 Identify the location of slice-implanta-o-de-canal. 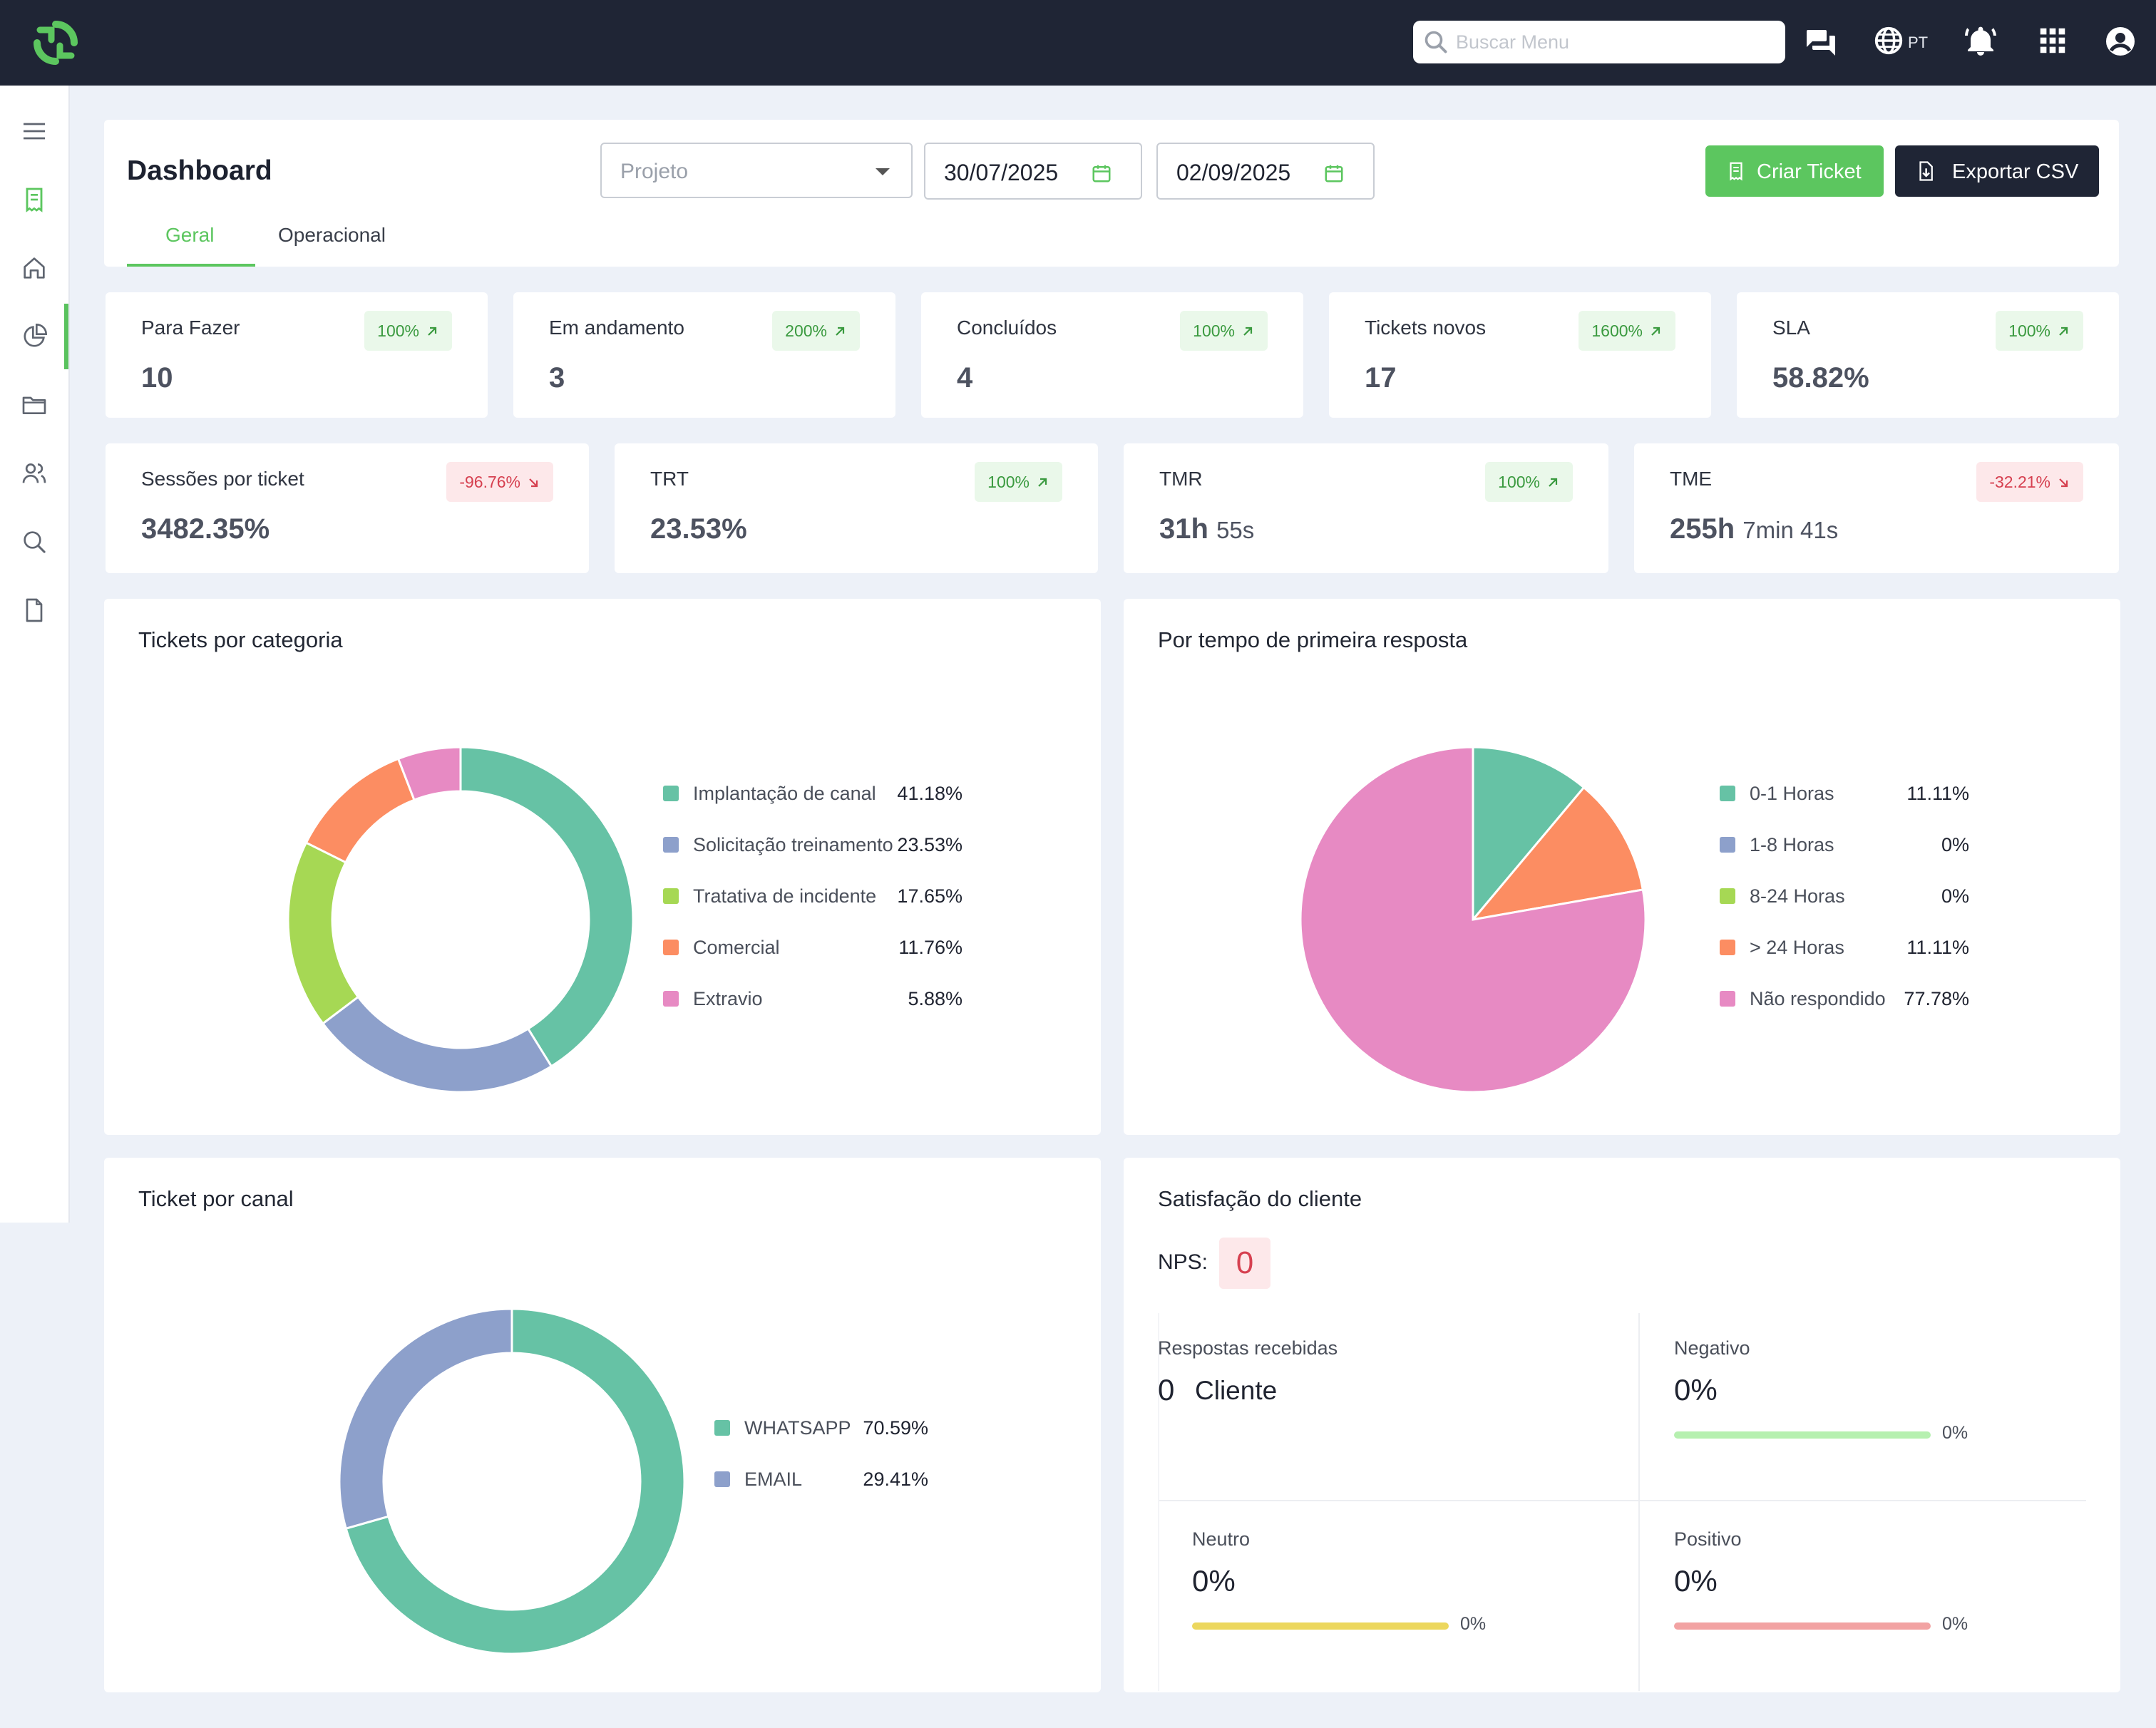
(547, 907).